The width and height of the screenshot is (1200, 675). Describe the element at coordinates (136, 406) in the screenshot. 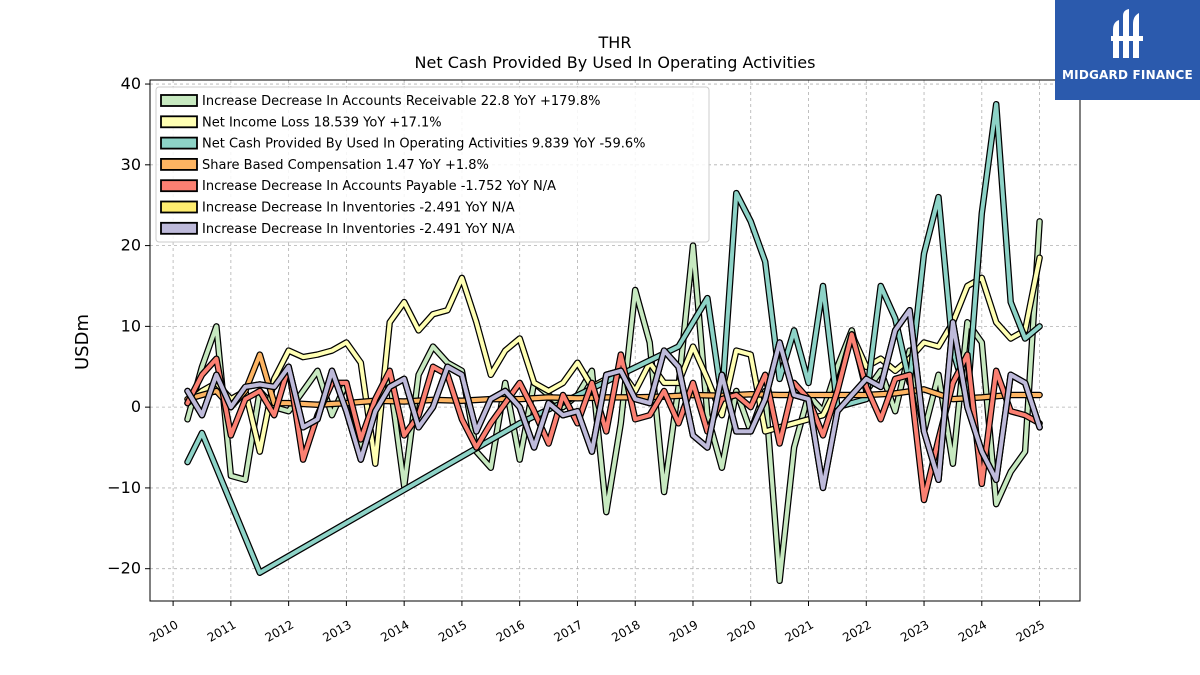

I see `y-tick-label: 0` at that location.